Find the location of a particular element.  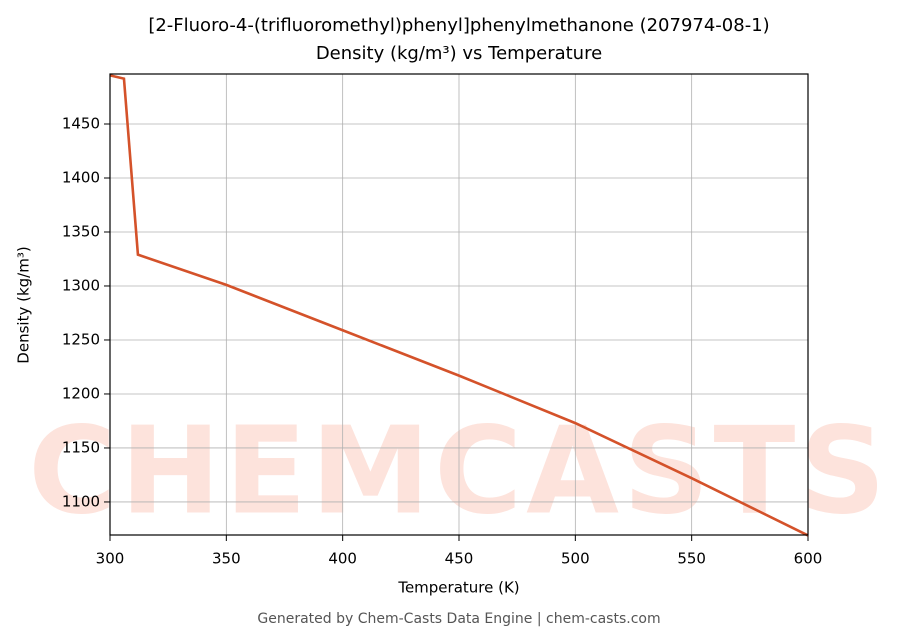

y-axis-label: Density (kg/m³) is located at coordinates (24, 304).